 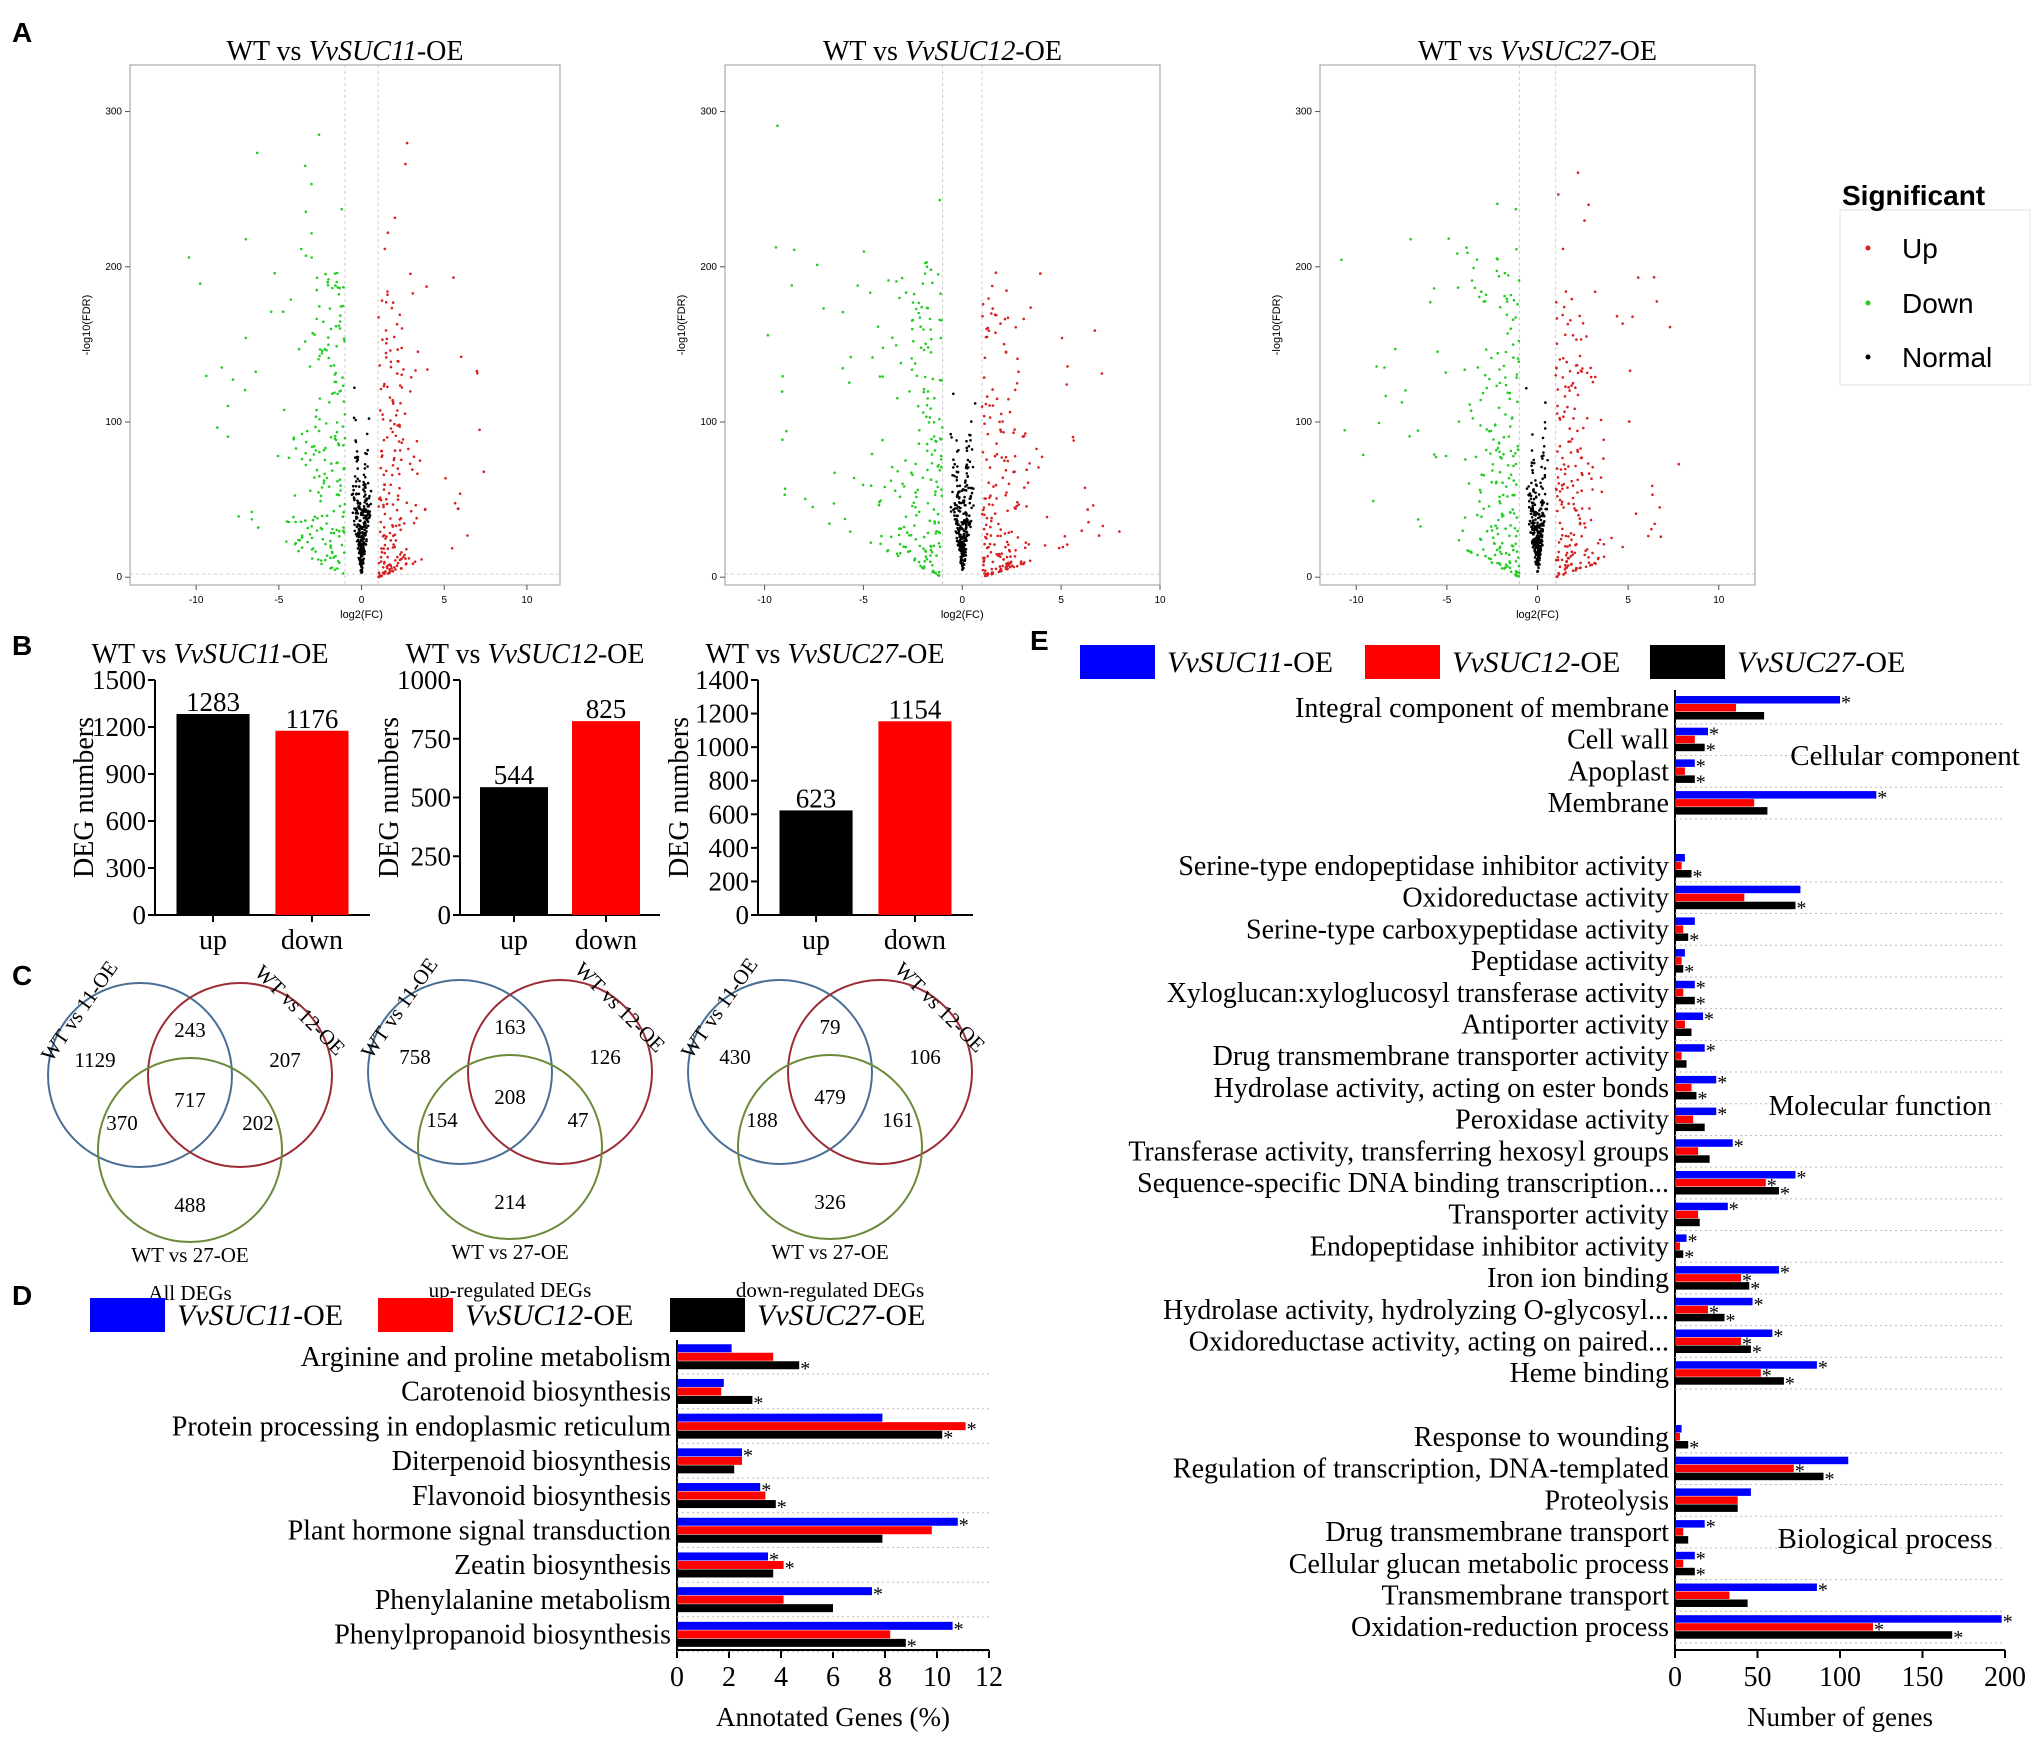 What do you see at coordinates (1618, 740) in the screenshot?
I see `category-label: Cell wall` at bounding box center [1618, 740].